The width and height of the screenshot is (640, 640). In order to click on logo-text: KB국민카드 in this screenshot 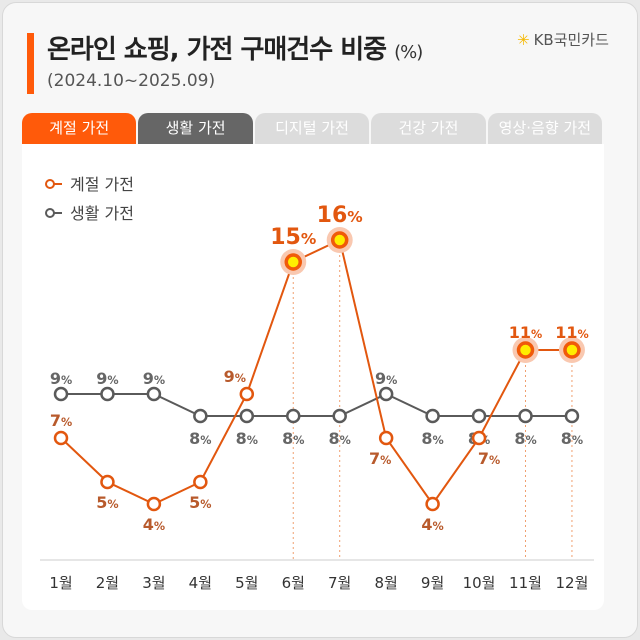, I will do `click(571, 40)`.